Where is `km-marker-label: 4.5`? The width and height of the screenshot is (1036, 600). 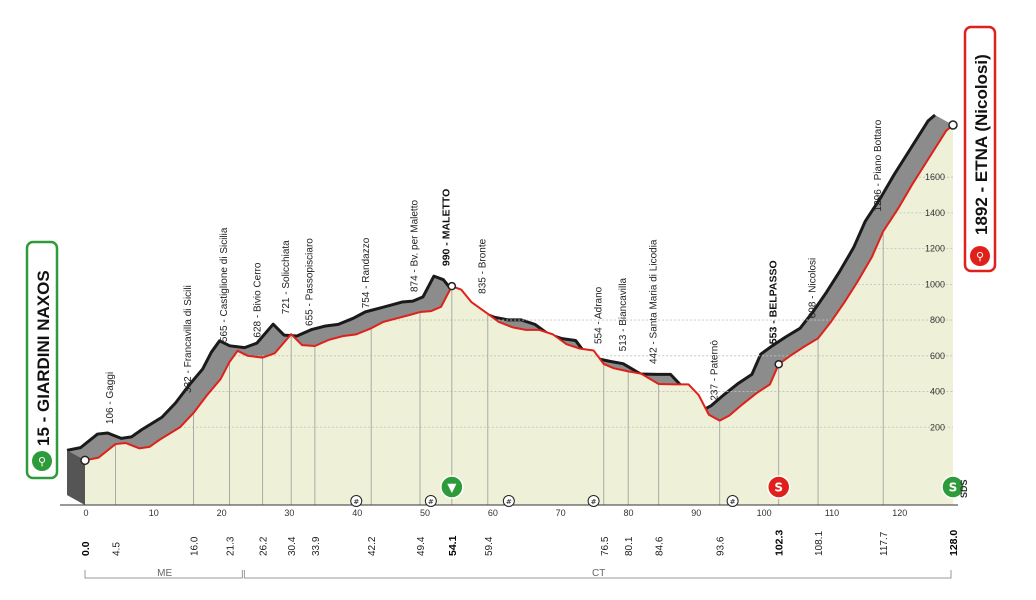
km-marker-label: 4.5 is located at coordinates (117, 549).